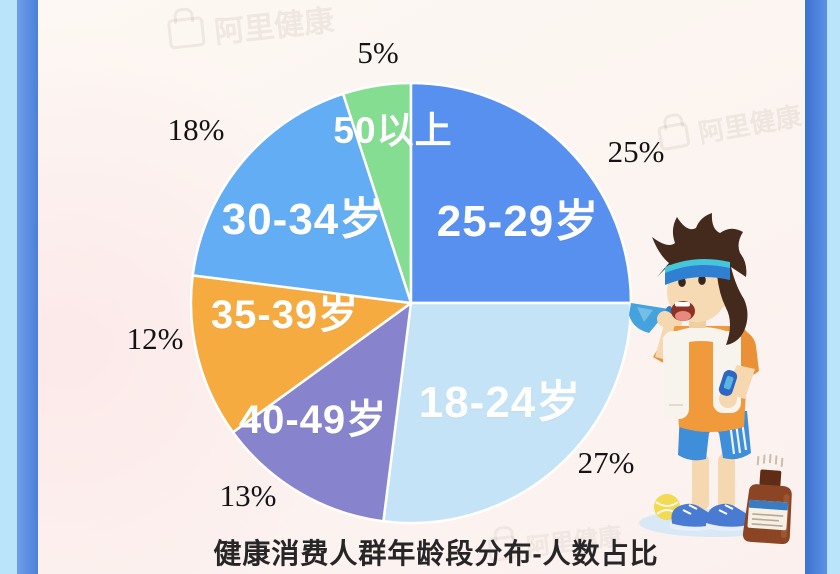 This screenshot has height=574, width=840. What do you see at coordinates (27, 287) in the screenshot?
I see `frame-bar-left-inner` at bounding box center [27, 287].